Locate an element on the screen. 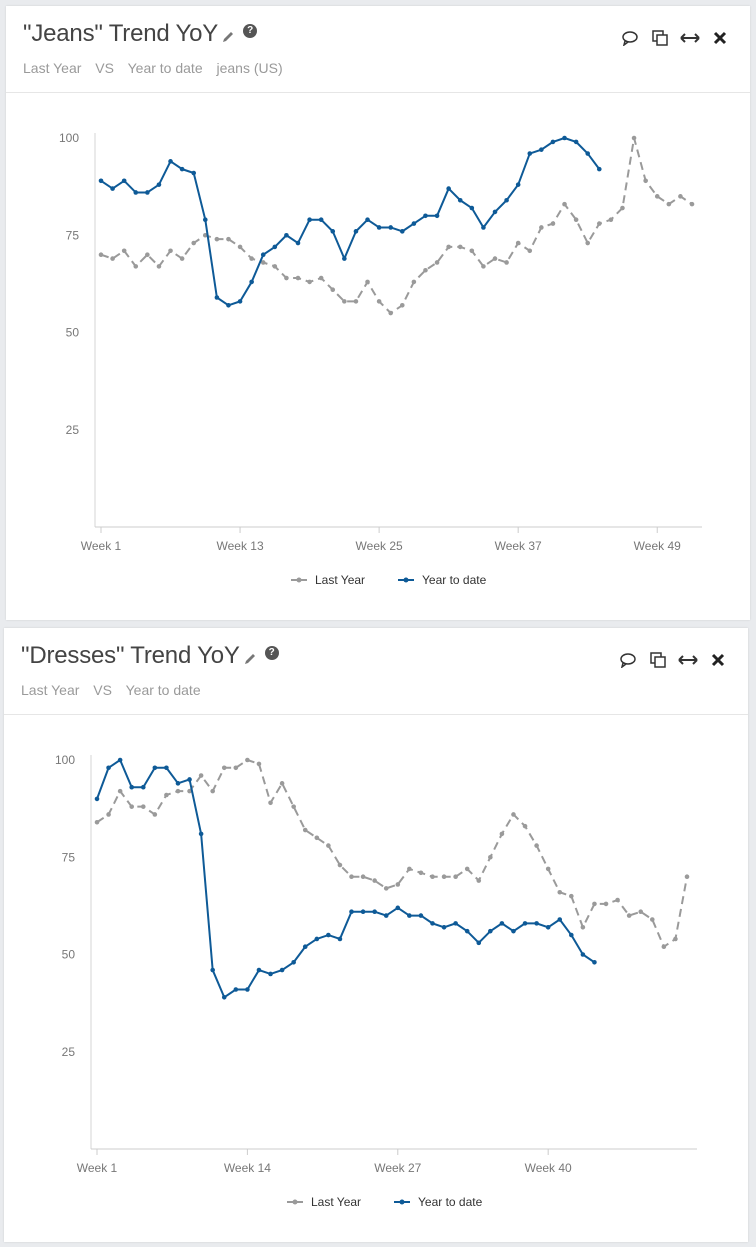 The width and height of the screenshot is (756, 1247). subtitle-vs: VS is located at coordinates (104, 68).